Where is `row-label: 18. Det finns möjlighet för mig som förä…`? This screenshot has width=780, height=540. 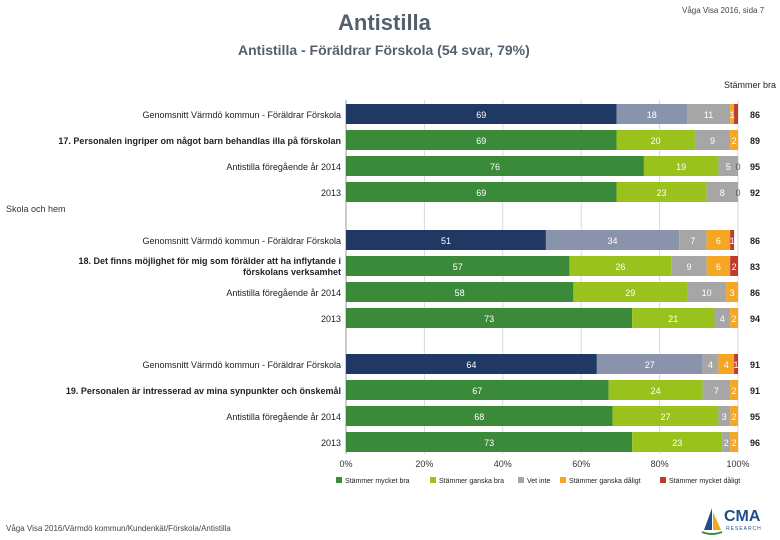
row-label: 18. Det finns möjlighet för mig som förä… is located at coordinates (209, 261).